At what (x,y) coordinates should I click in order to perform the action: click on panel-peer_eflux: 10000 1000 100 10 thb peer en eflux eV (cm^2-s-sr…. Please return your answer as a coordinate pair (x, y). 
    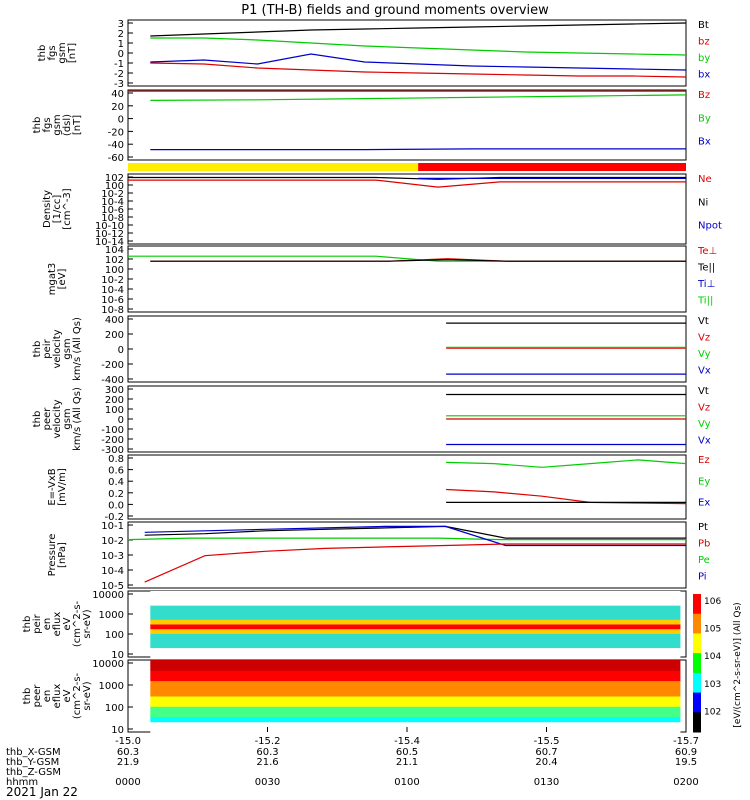
    Looking at the image, I should click on (354, 697).